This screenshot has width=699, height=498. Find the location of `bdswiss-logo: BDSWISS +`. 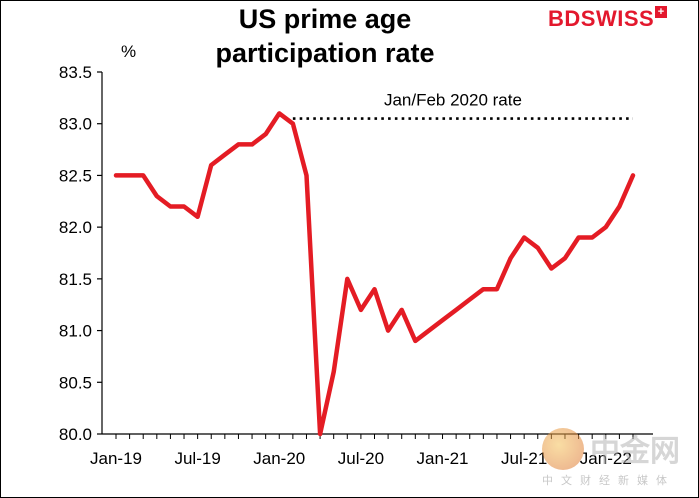

bdswiss-logo: BDSWISS + is located at coordinates (608, 19).